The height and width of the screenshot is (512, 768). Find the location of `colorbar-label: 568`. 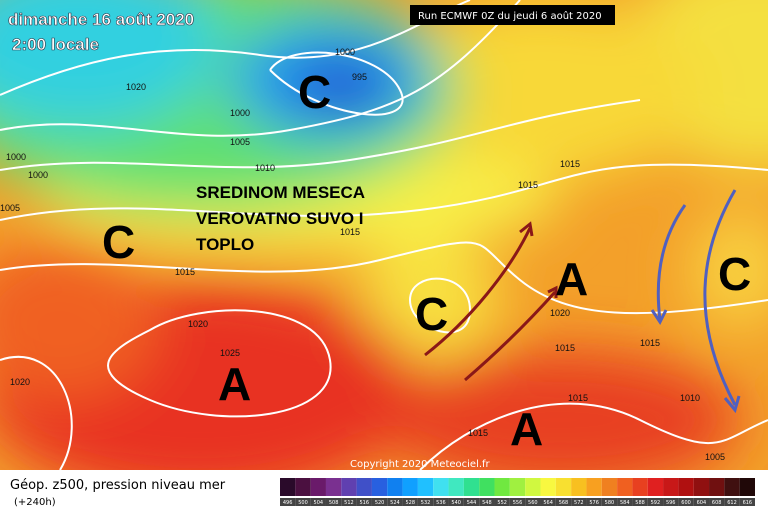

colorbar-label: 568 is located at coordinates (564, 503).